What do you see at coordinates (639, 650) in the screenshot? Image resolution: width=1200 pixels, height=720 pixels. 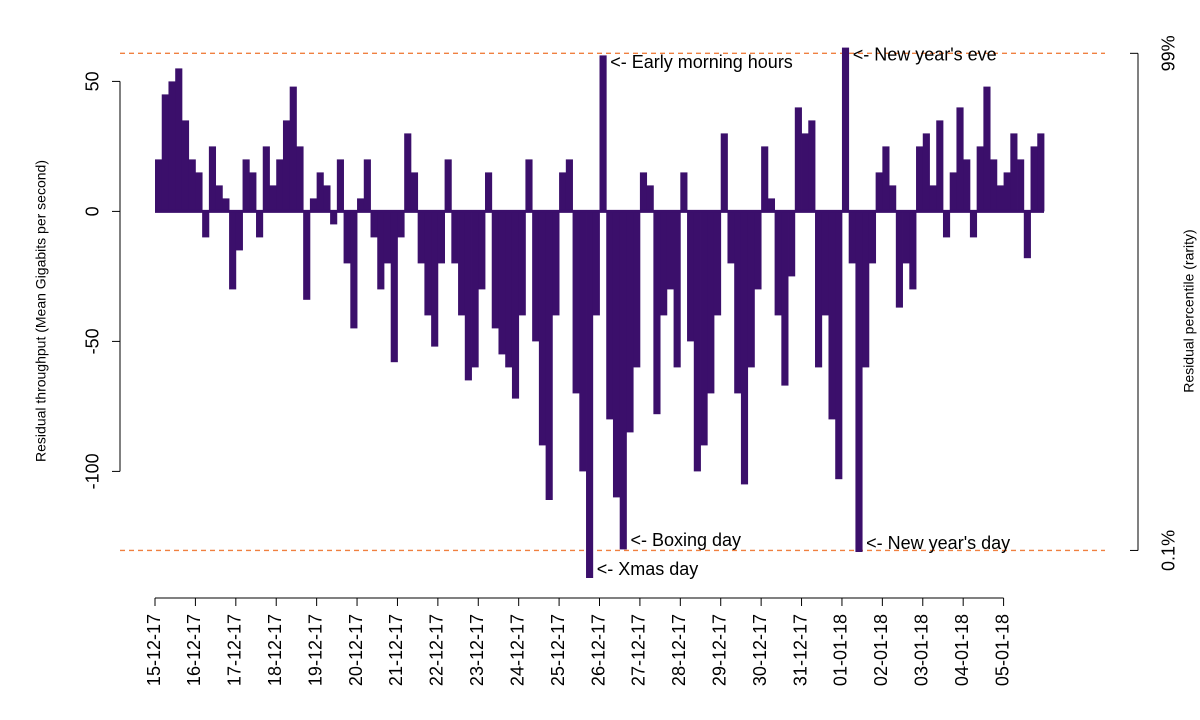 I see `x-tick-label: 27-12-17` at bounding box center [639, 650].